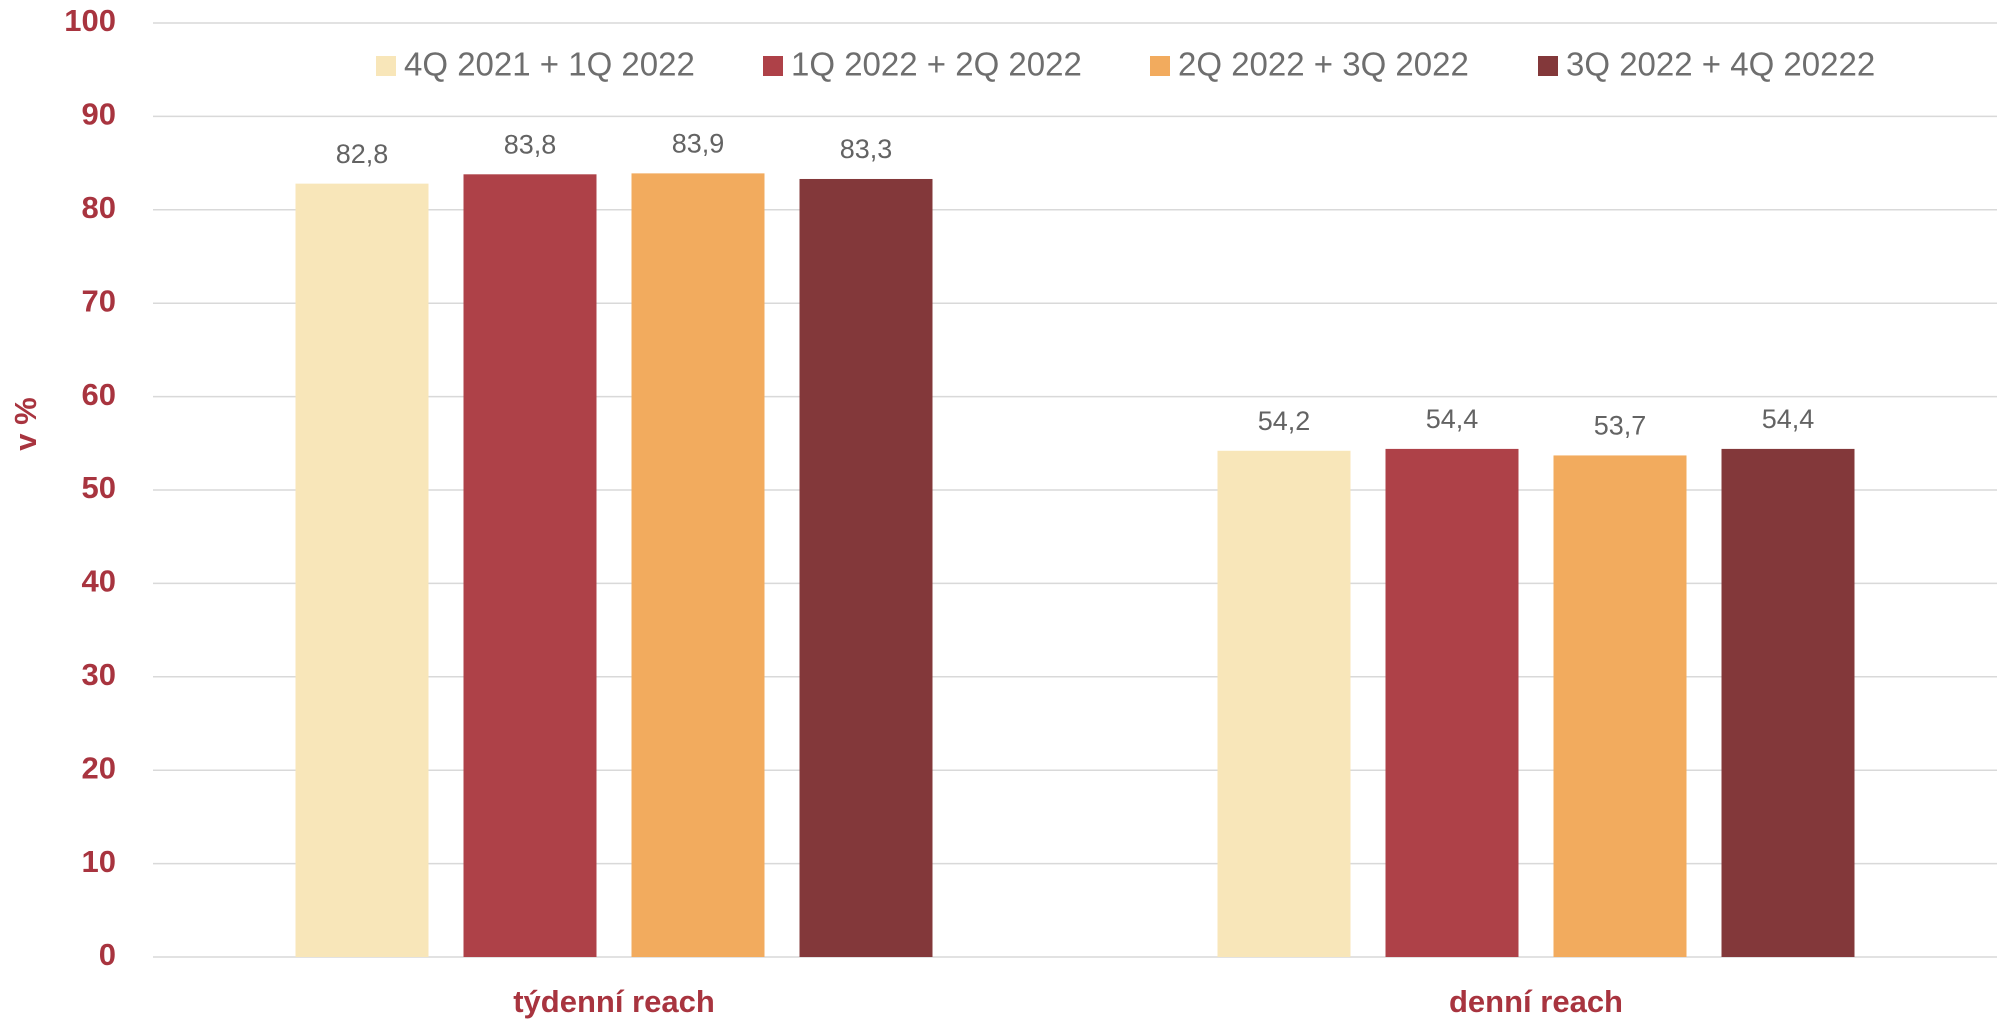 The height and width of the screenshot is (1023, 1997). I want to click on y-tick-label: 70, so click(99, 300).